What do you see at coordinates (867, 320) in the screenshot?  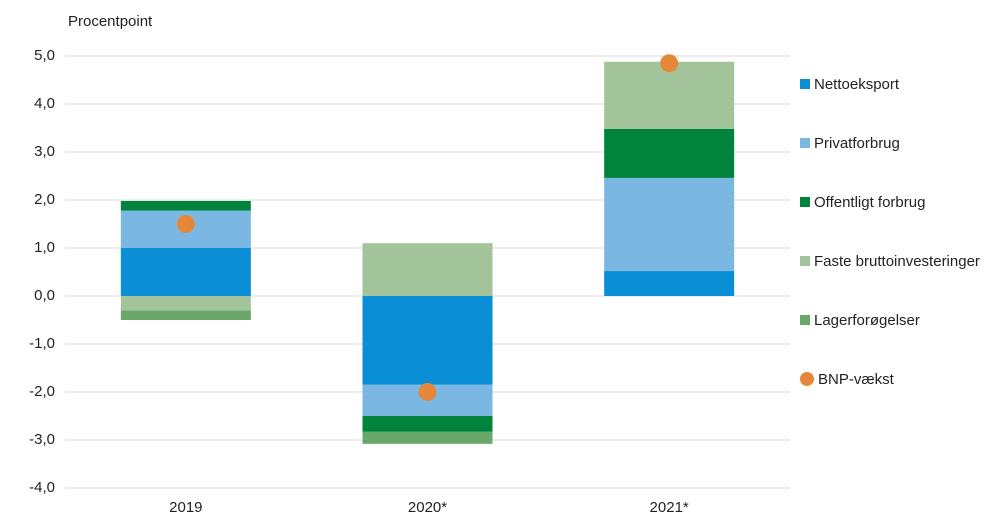 I see `legend-label: Lagerforøgelser` at bounding box center [867, 320].